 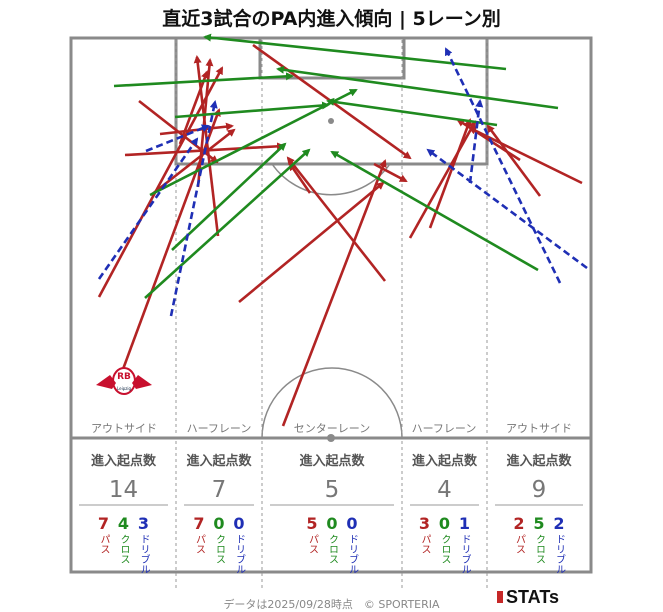 I want to click on pass-count: 5, so click(x=312, y=523).